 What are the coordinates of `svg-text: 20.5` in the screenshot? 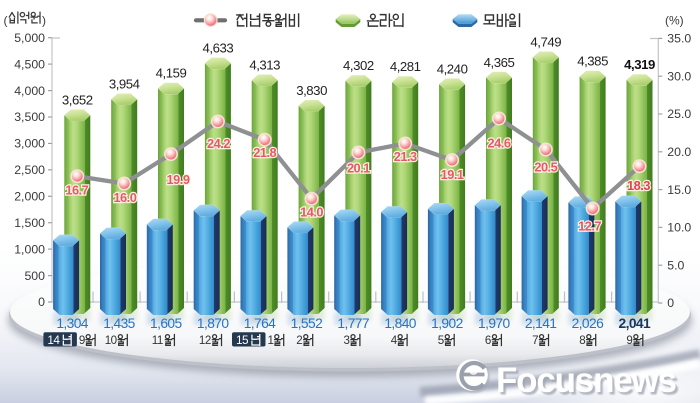 It's located at (545, 167).